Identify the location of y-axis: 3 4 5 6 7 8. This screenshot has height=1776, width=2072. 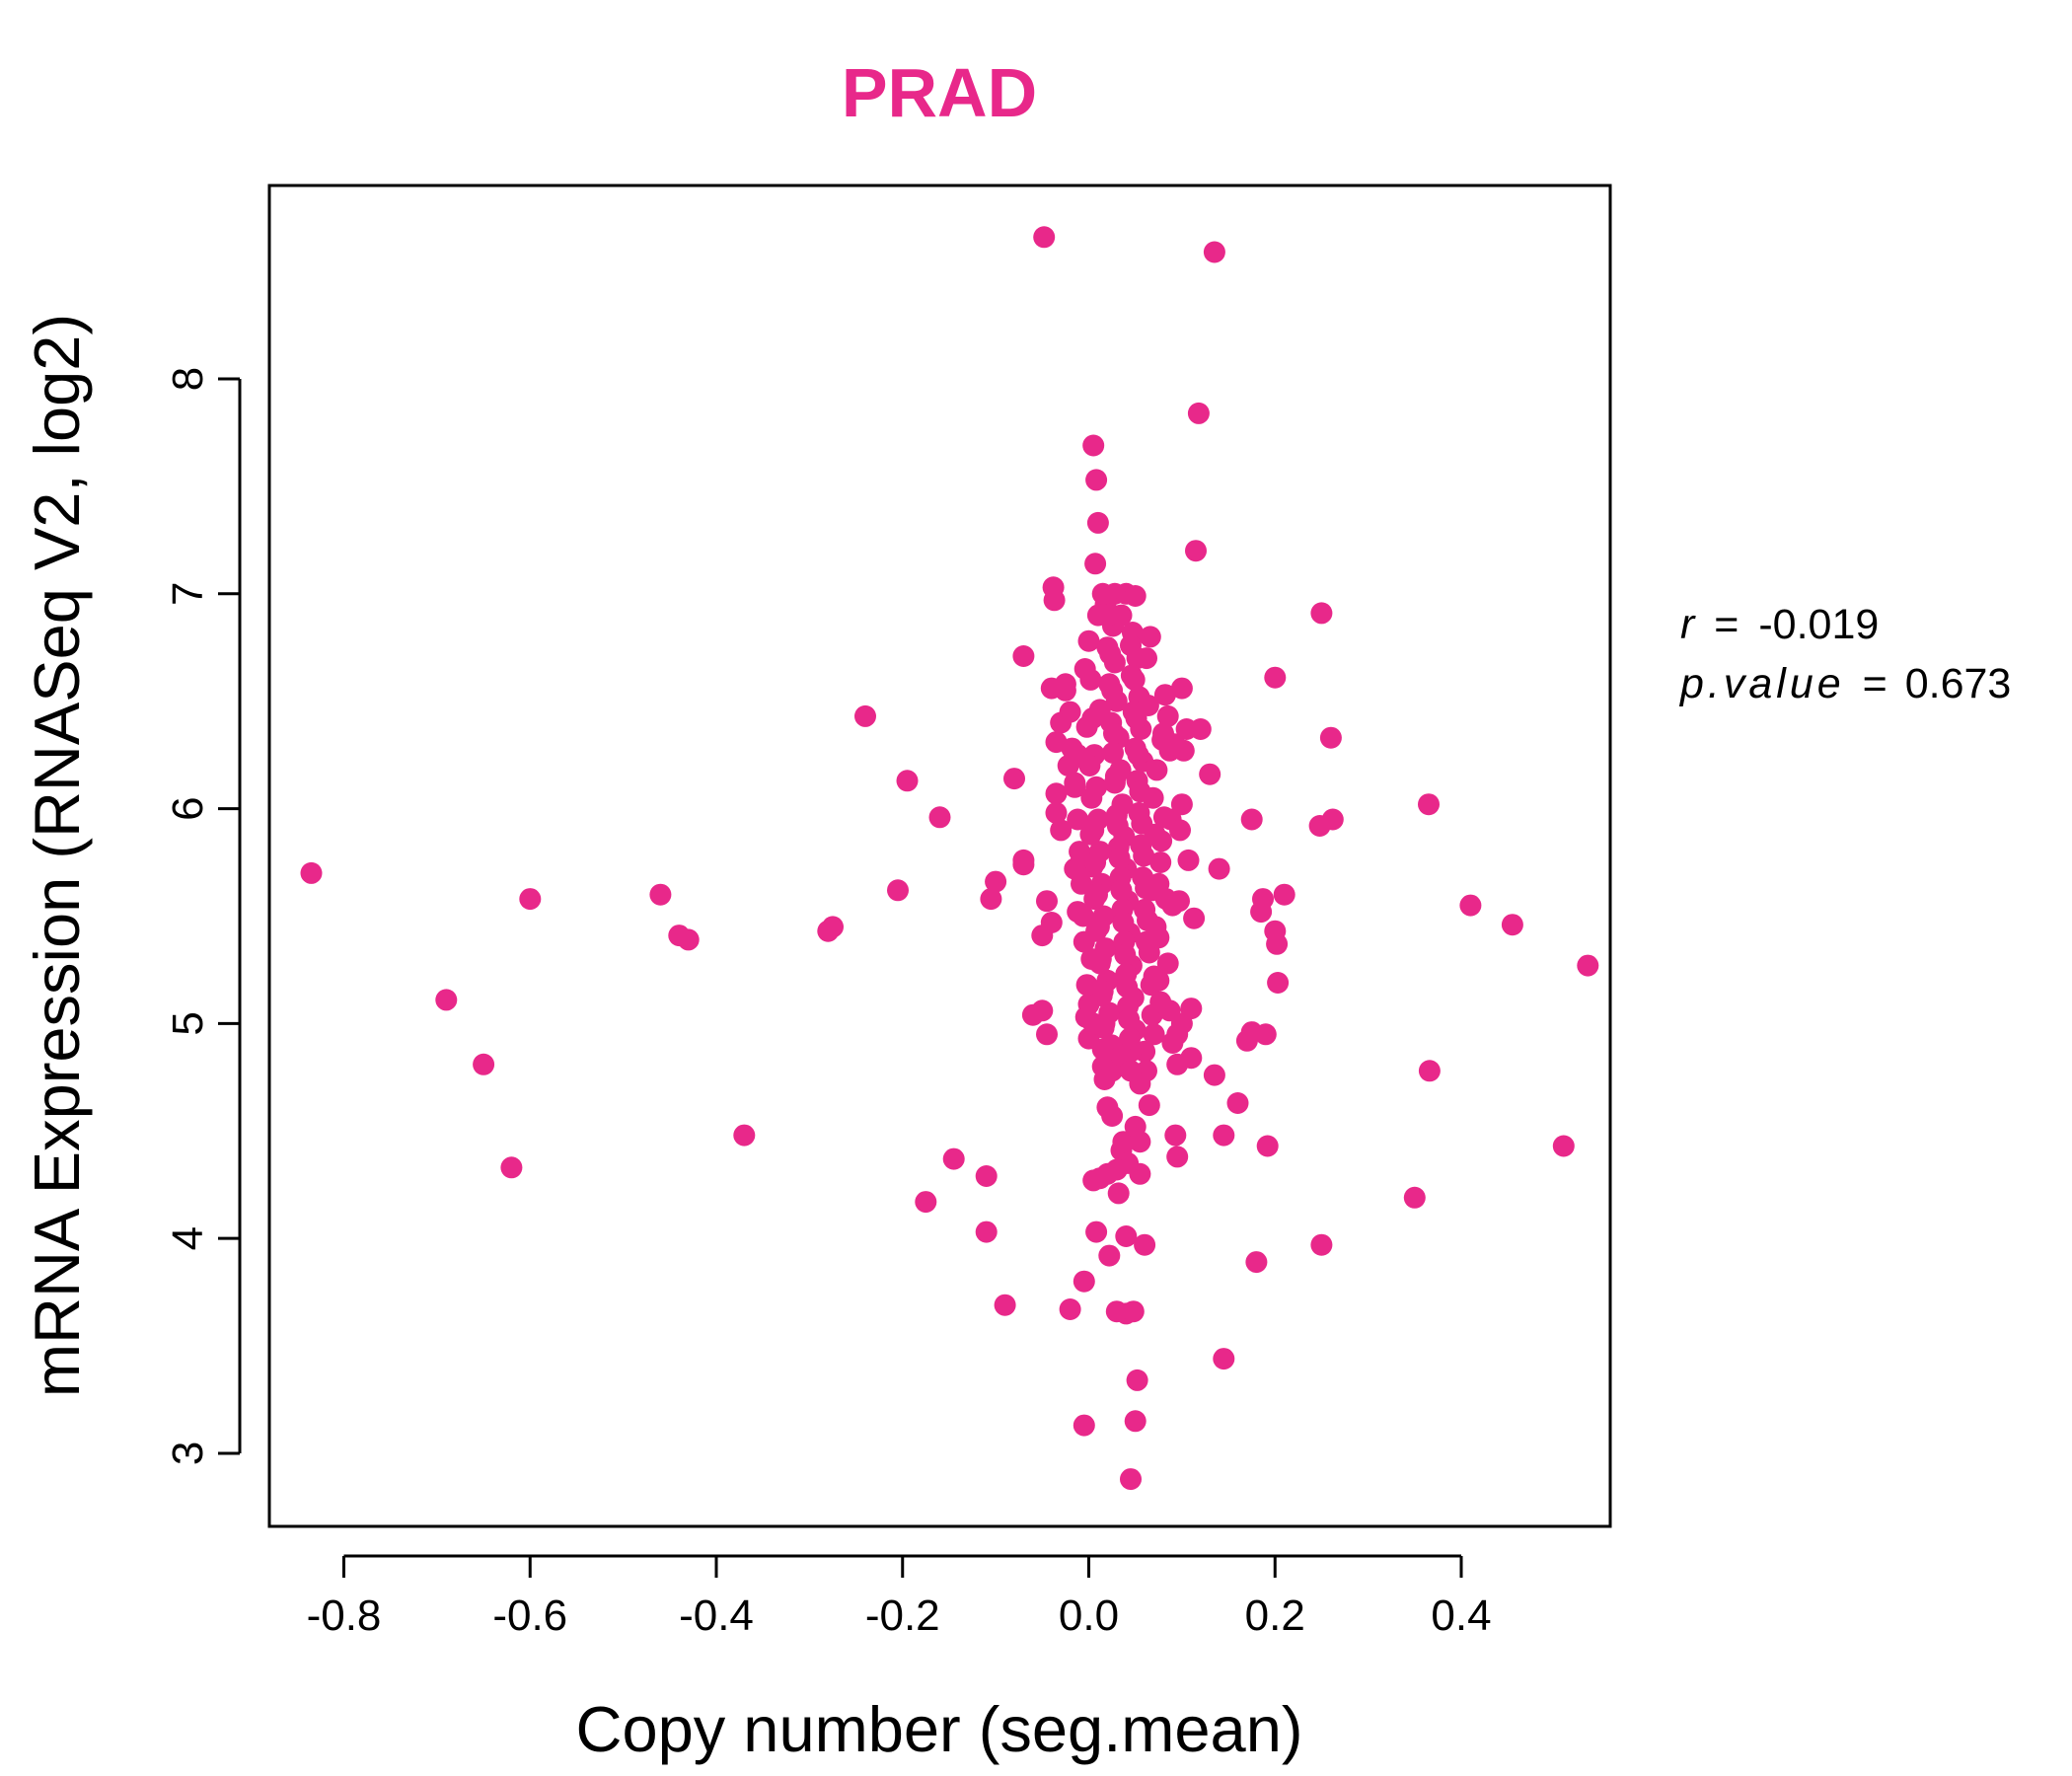
(203, 916).